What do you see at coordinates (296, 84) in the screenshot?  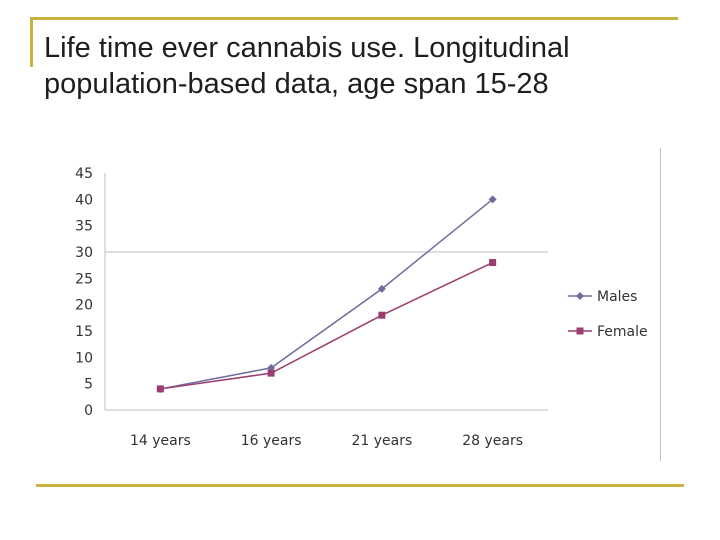 I see `title-line-2: population-based data, age span 15-28` at bounding box center [296, 84].